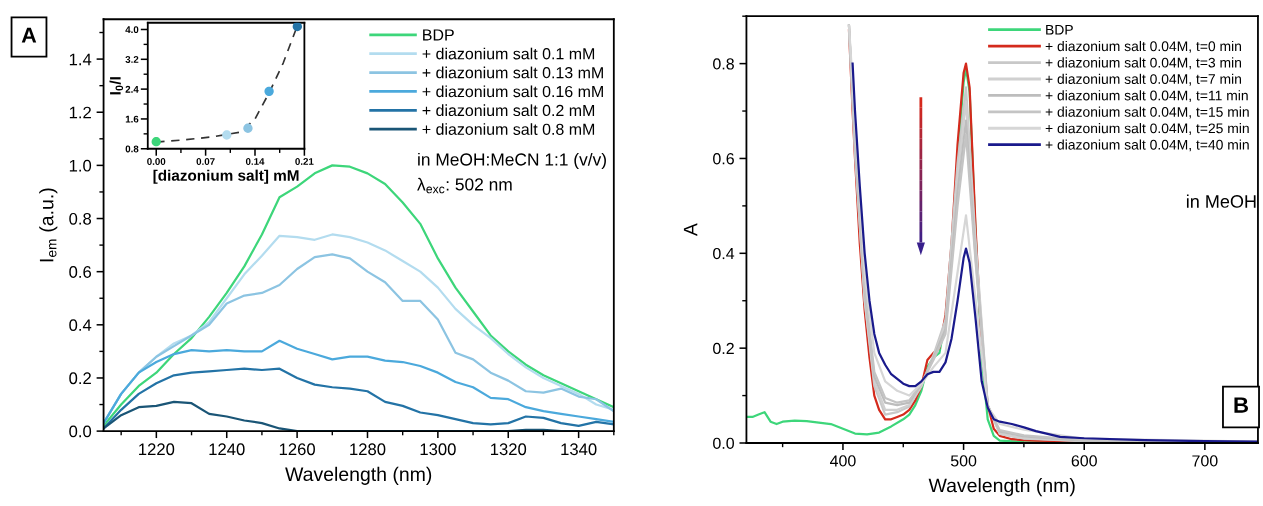  I want to click on x-tick-label: 1220, so click(157, 449).